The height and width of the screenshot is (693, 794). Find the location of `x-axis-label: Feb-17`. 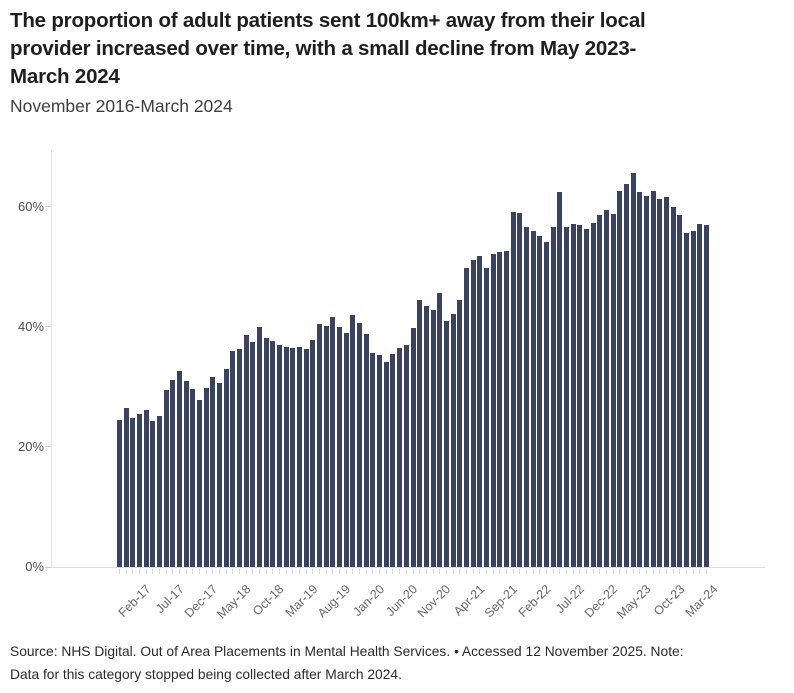

x-axis-label: Feb-17 is located at coordinates (134, 601).